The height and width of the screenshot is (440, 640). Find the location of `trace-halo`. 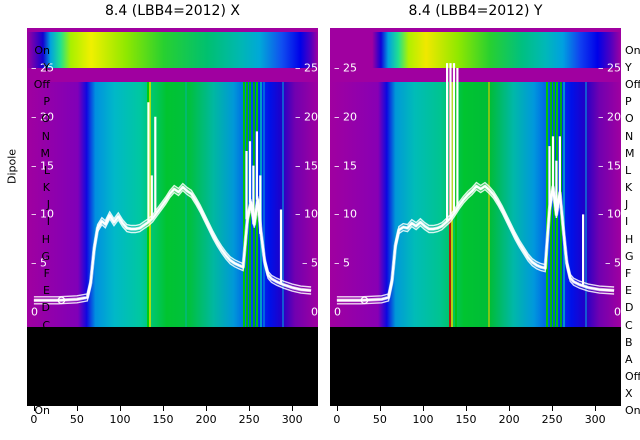

trace-halo is located at coordinates (172, 244).